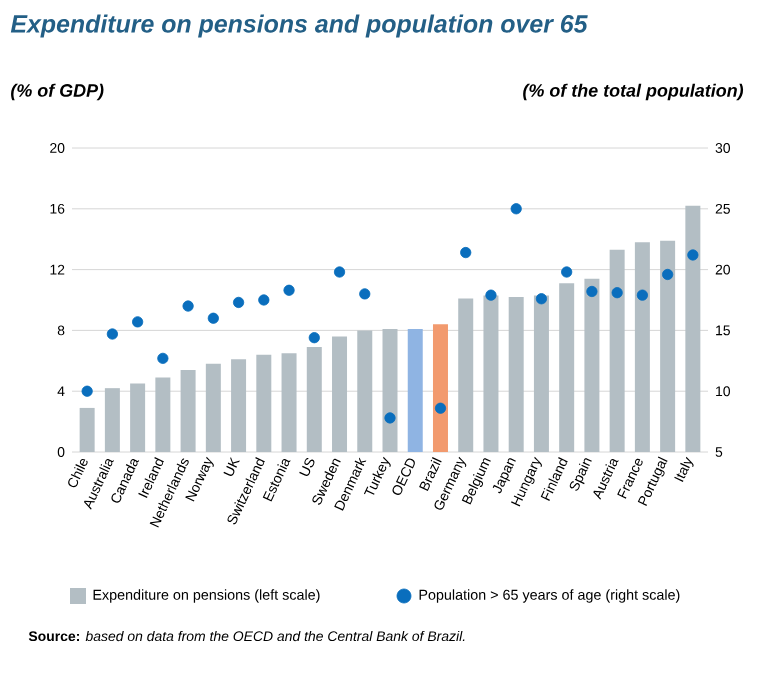  What do you see at coordinates (57, 92) in the screenshot?
I see `y-axis-title: (% of GDP)` at bounding box center [57, 92].